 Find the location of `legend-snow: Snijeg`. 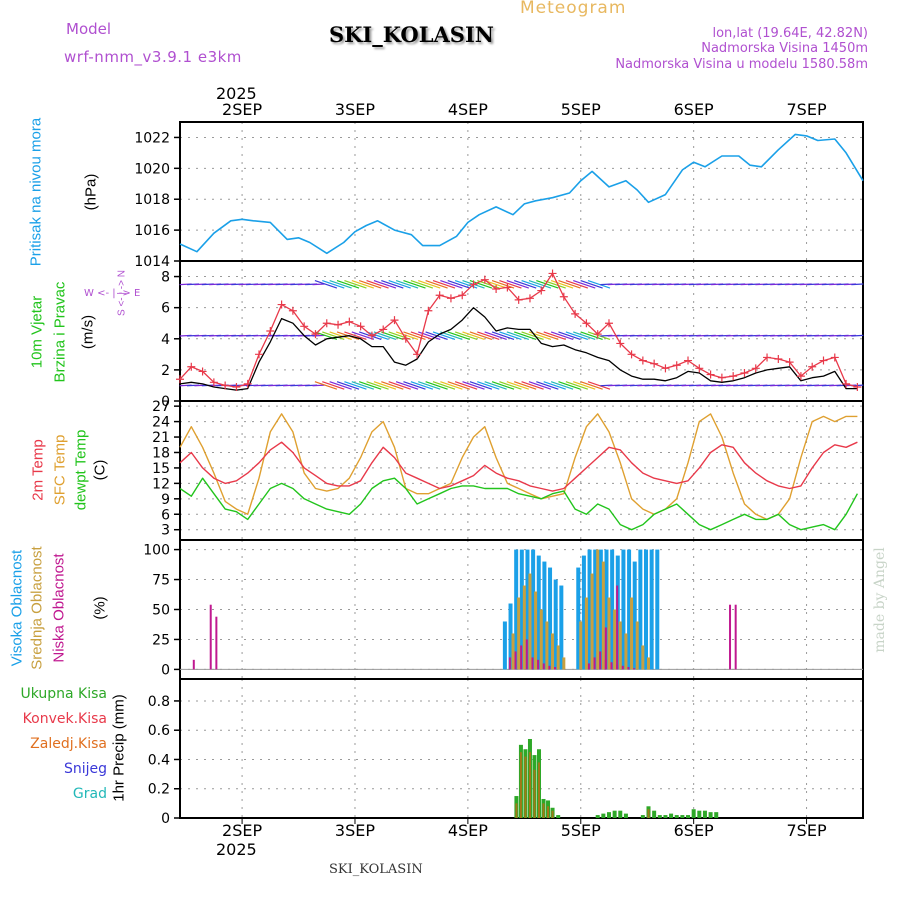

legend-snow: Snijeg is located at coordinates (85, 769).